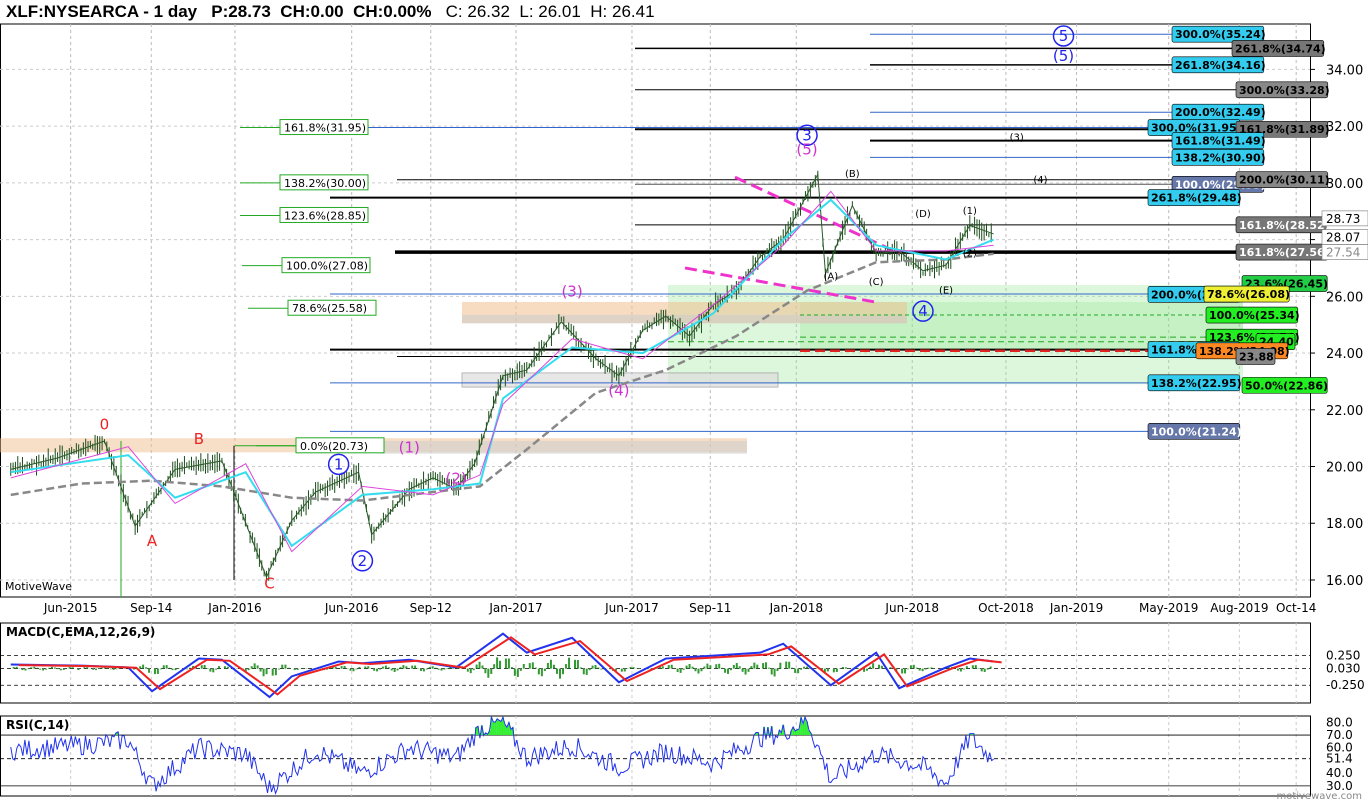 Image resolution: width=1368 pixels, height=805 pixels. Describe the element at coordinates (1345, 685) in the screenshot. I see `macd-tick-label: -0.250` at that location.